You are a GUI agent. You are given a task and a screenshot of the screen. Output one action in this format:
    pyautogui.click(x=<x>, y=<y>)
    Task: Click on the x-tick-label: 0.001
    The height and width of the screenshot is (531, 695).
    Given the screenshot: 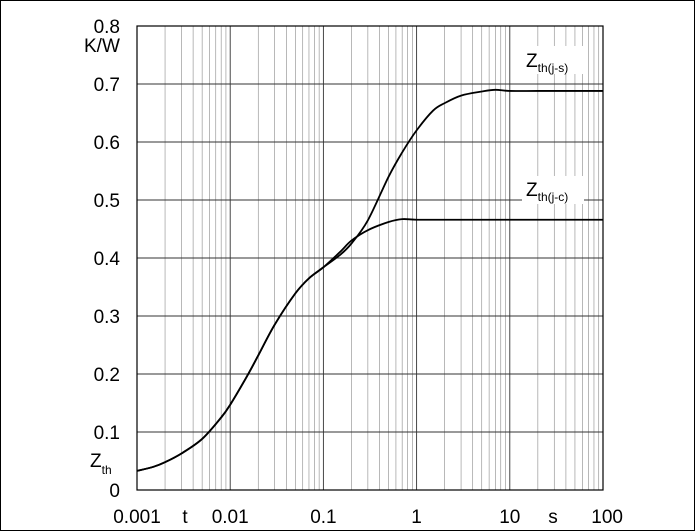 What is the action you would take?
    pyautogui.click(x=137, y=517)
    